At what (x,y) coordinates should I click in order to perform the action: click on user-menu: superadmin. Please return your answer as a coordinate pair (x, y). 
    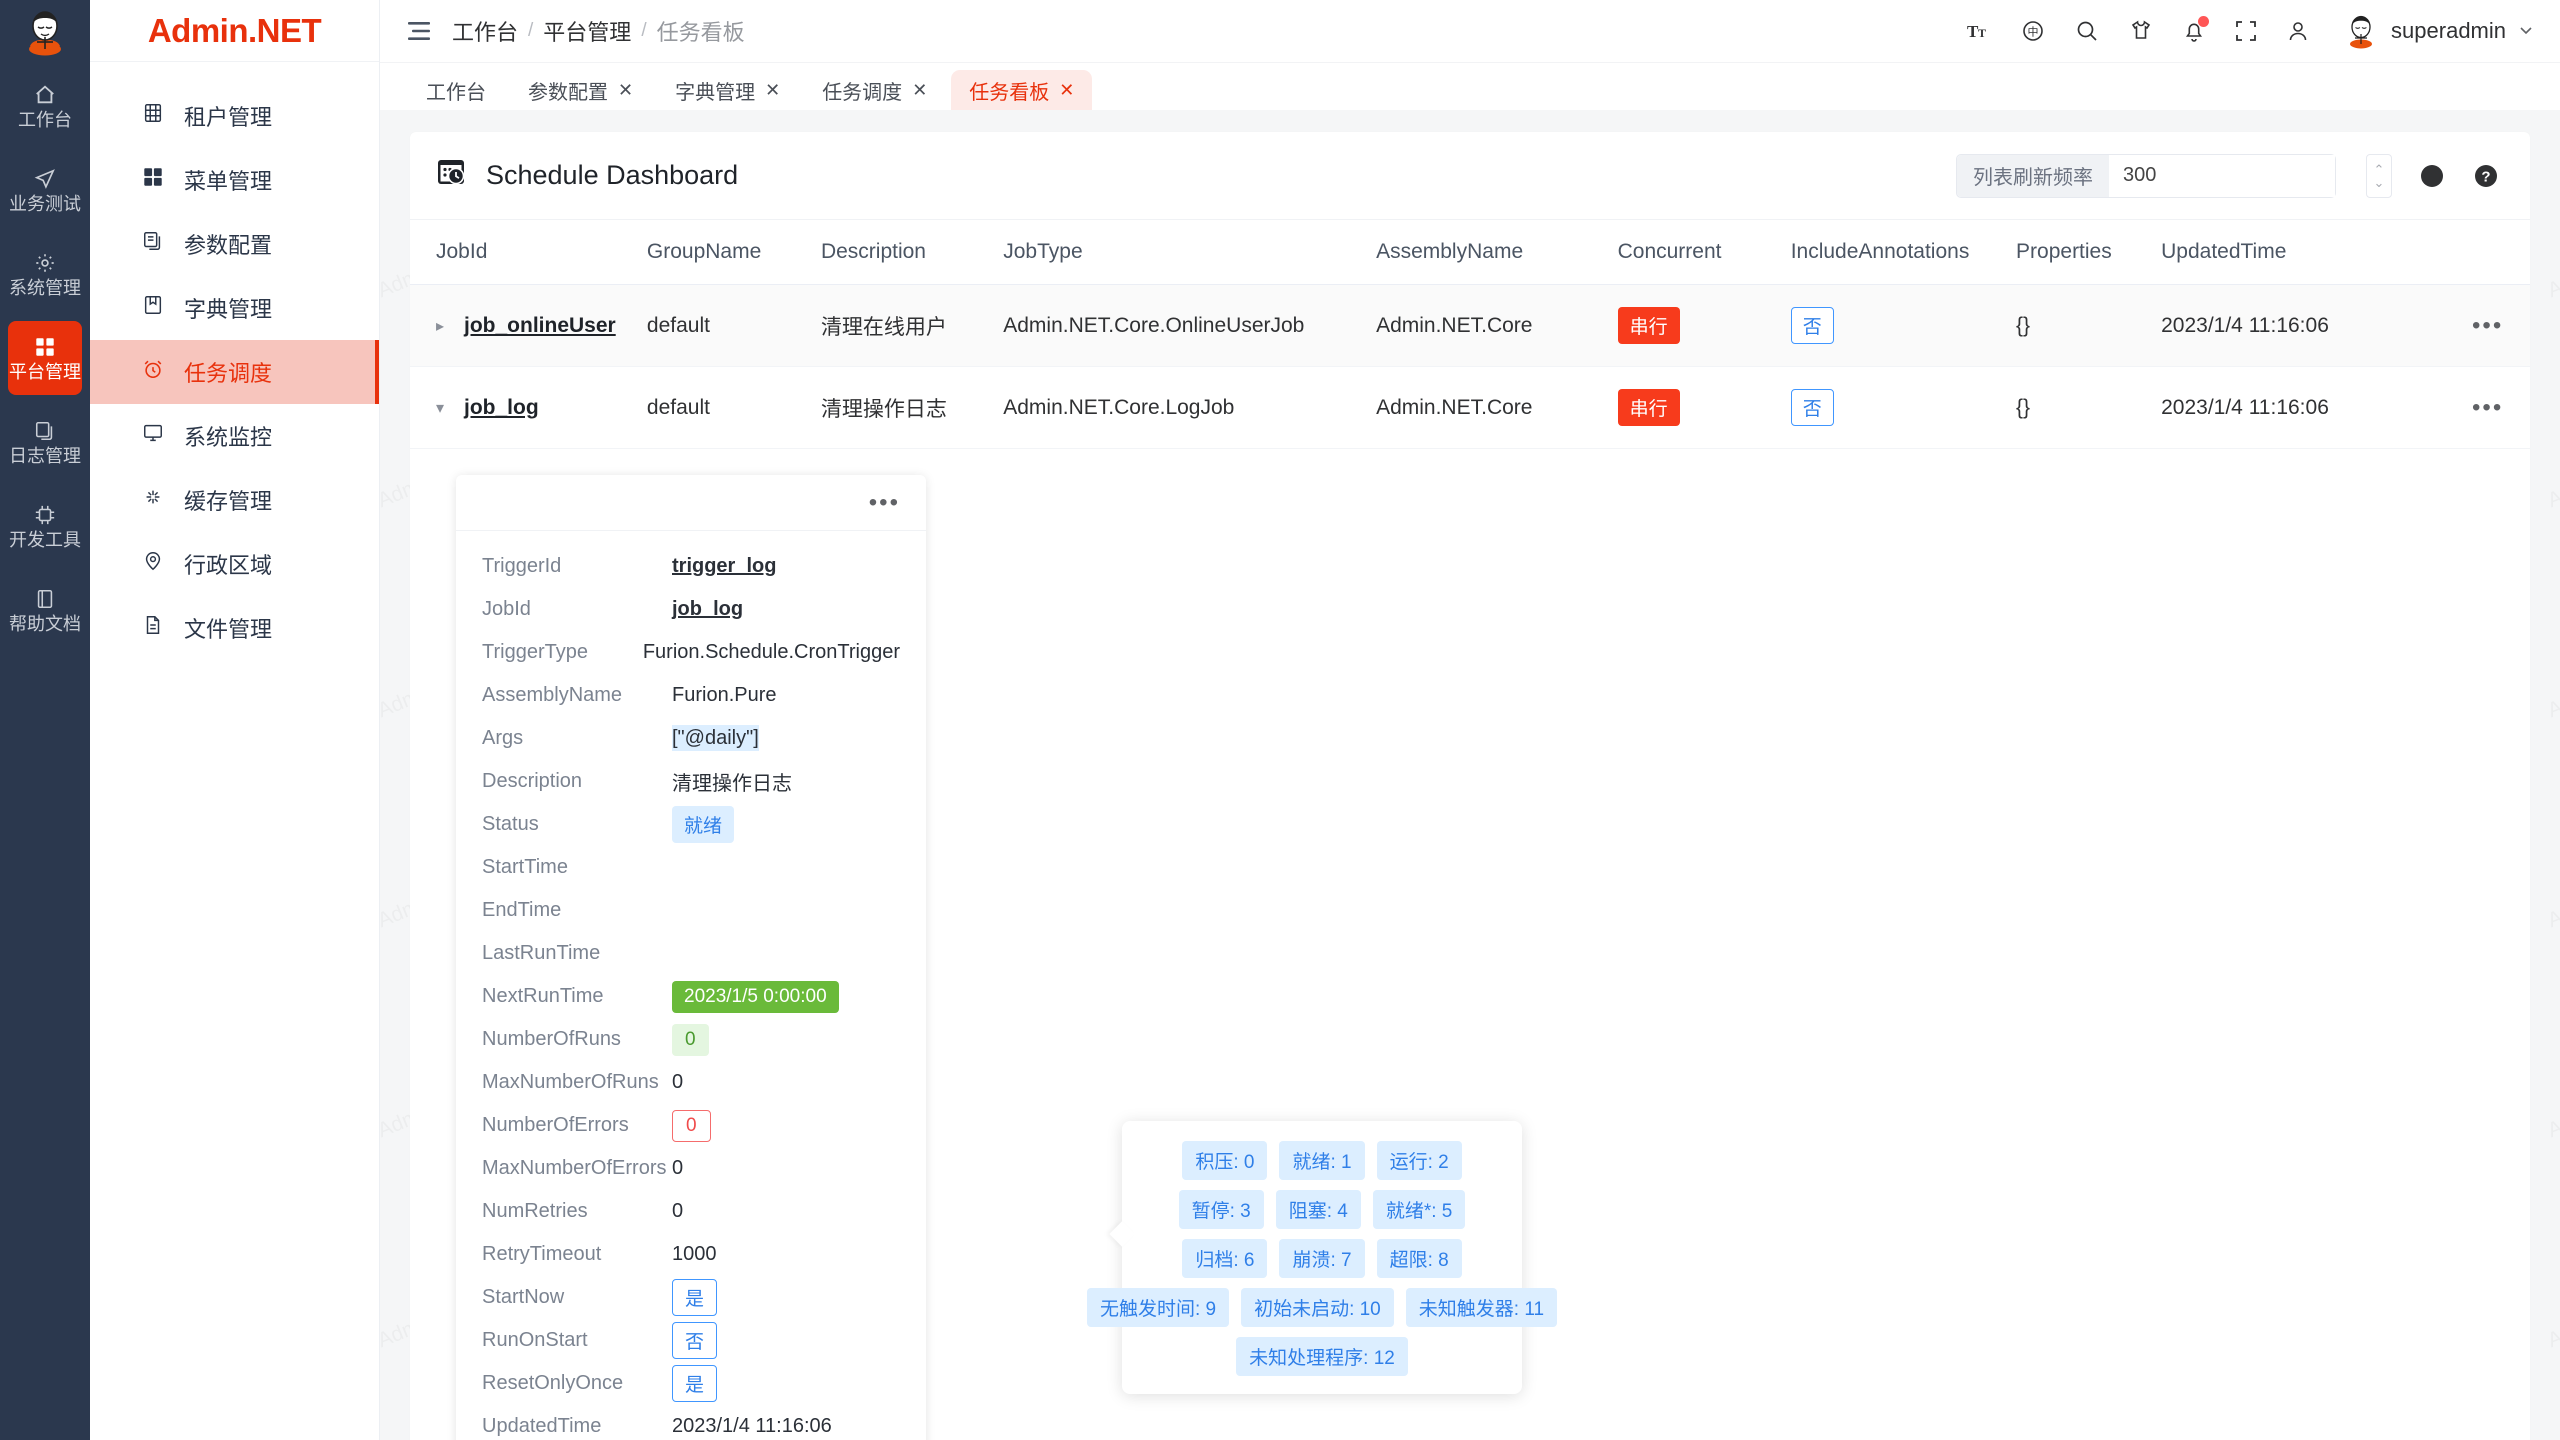
    Looking at the image, I should click on (2438, 31).